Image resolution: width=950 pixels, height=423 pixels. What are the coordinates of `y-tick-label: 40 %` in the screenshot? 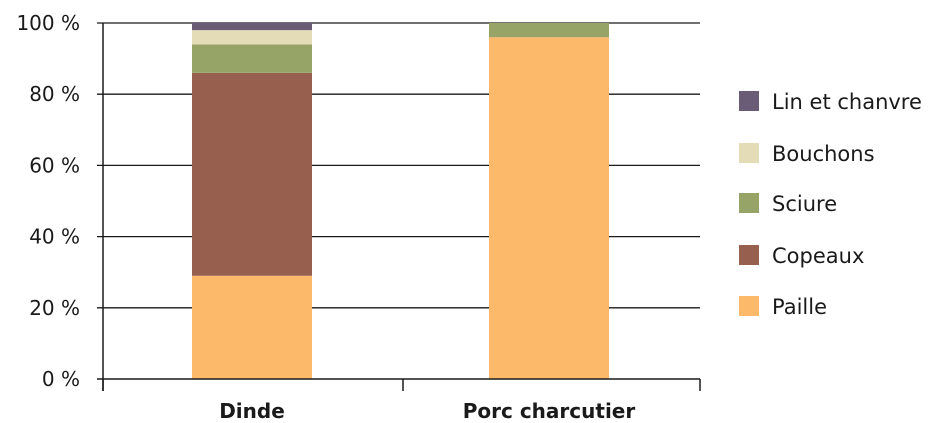 It's located at (54, 237).